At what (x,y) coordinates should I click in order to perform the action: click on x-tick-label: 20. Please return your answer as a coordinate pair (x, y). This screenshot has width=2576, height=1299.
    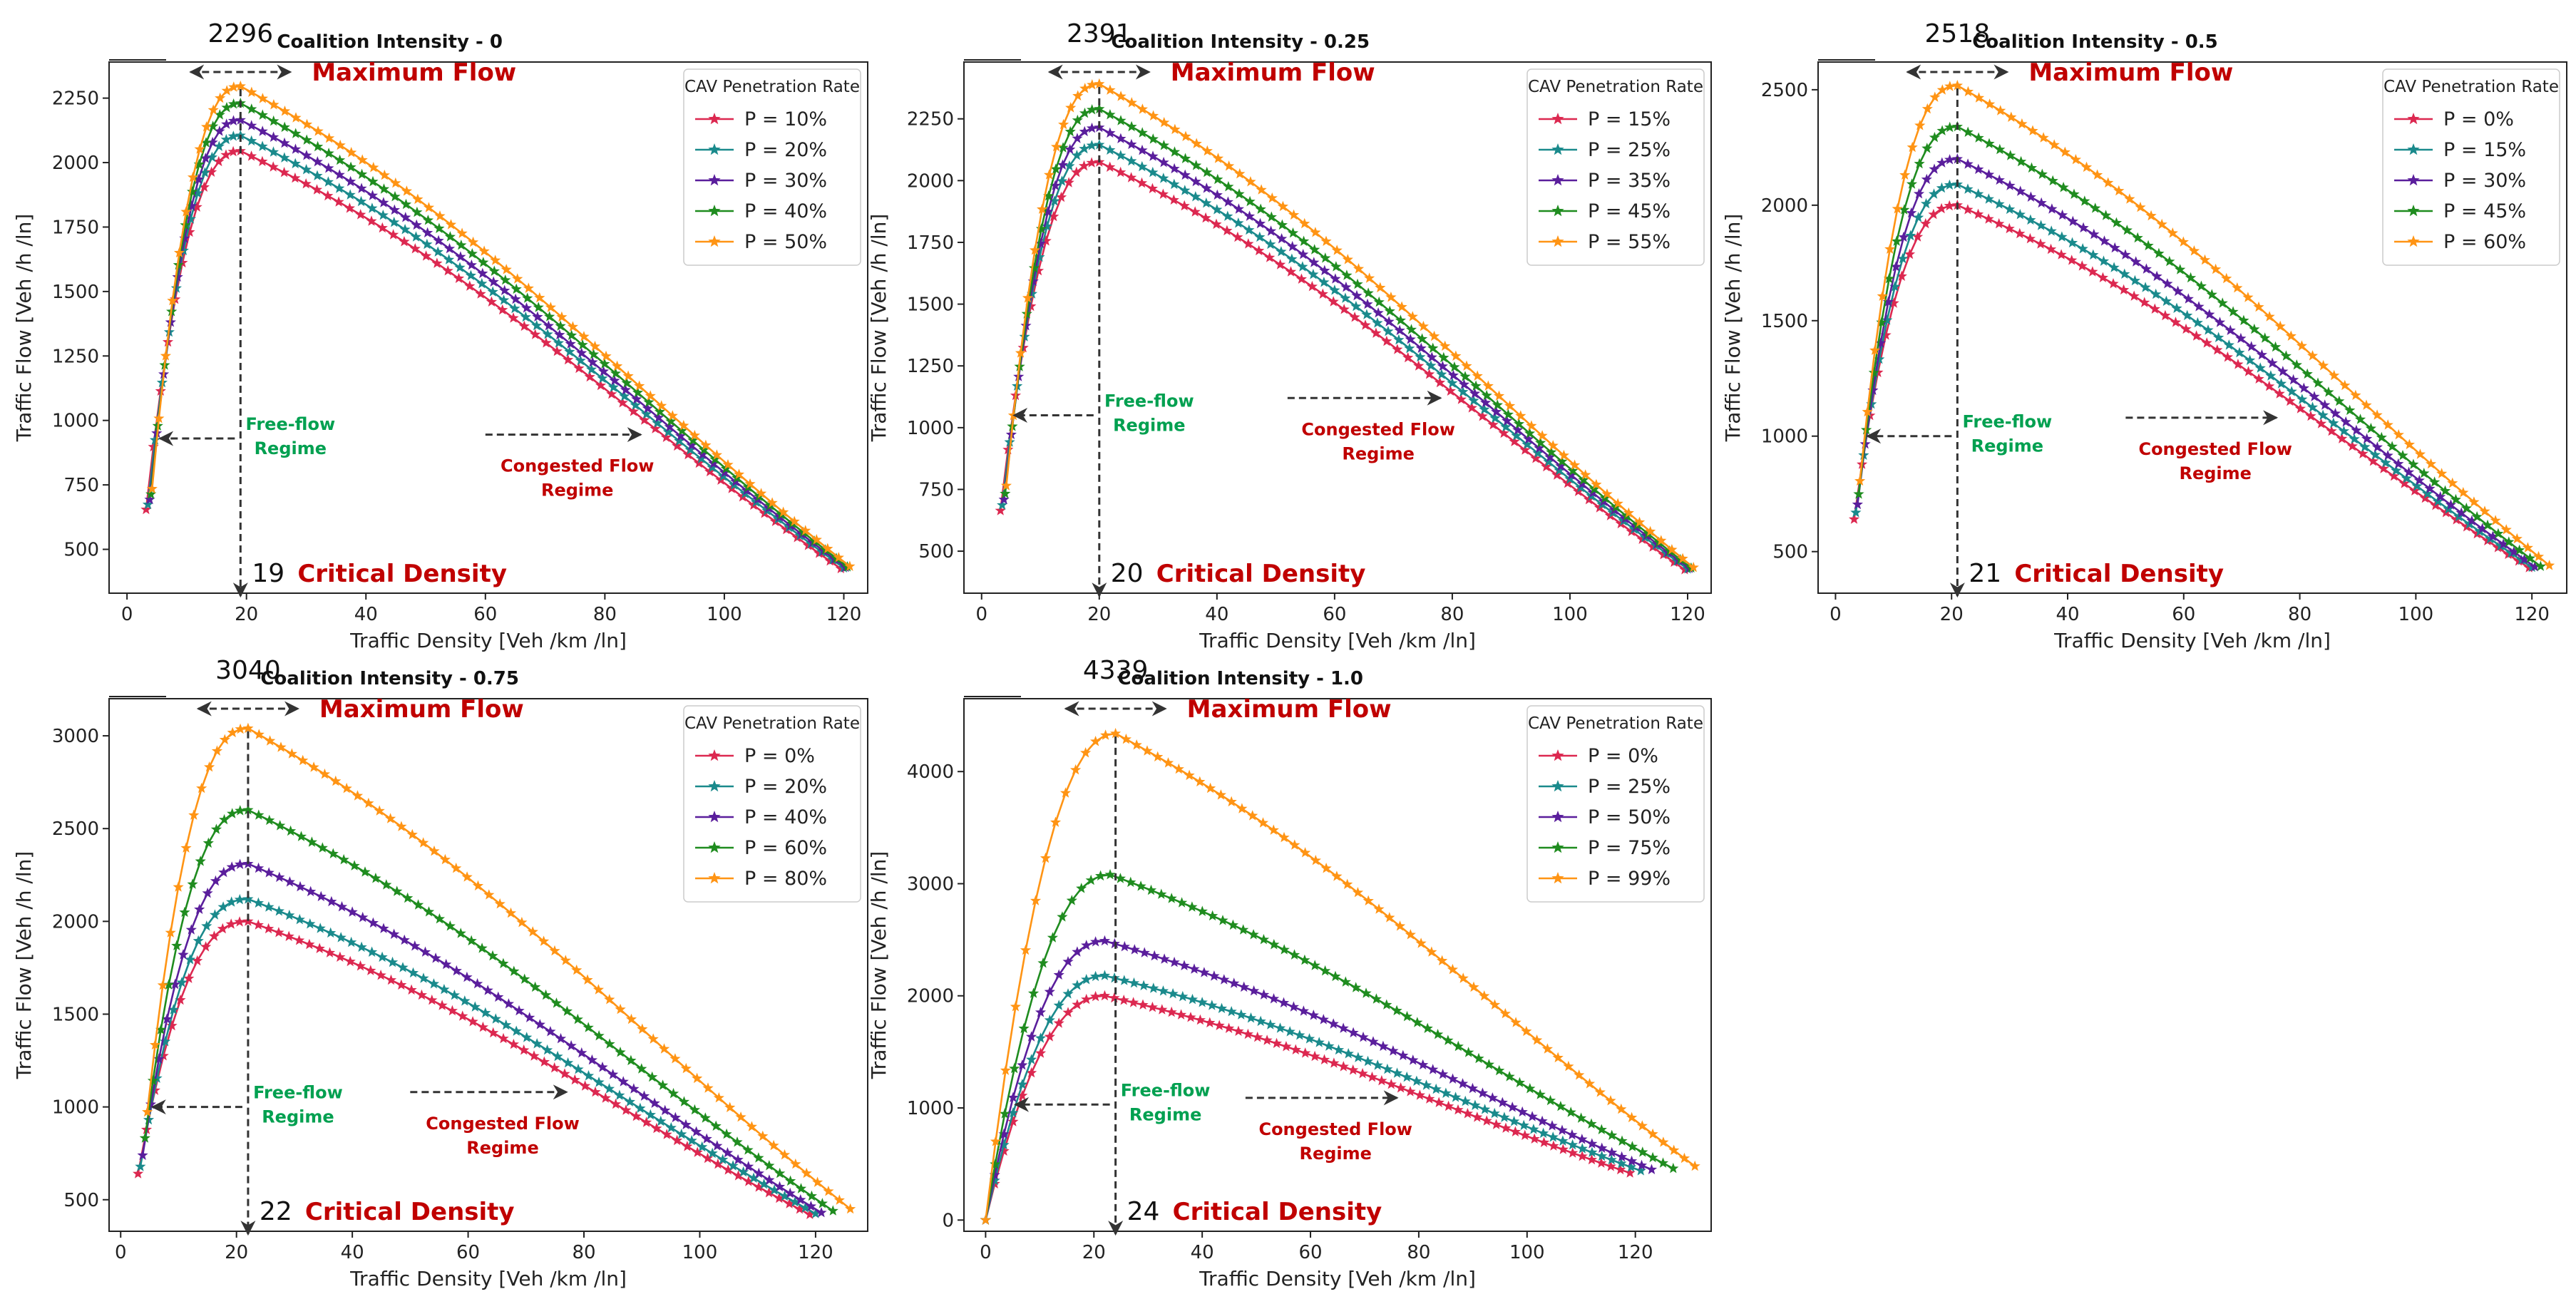
    Looking at the image, I should click on (246, 614).